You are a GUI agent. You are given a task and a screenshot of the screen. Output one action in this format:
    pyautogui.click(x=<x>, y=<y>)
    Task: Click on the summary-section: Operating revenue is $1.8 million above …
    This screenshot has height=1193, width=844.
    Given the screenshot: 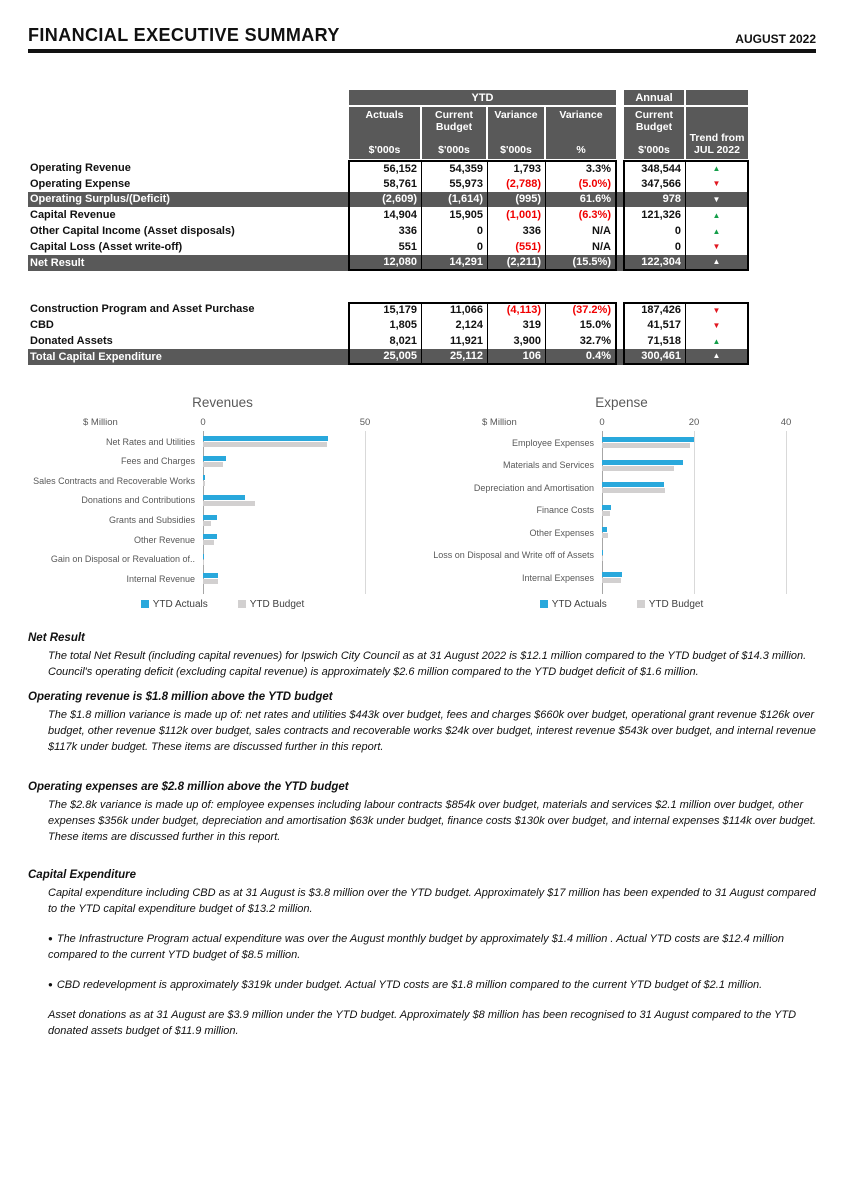 What is the action you would take?
    pyautogui.click(x=422, y=723)
    